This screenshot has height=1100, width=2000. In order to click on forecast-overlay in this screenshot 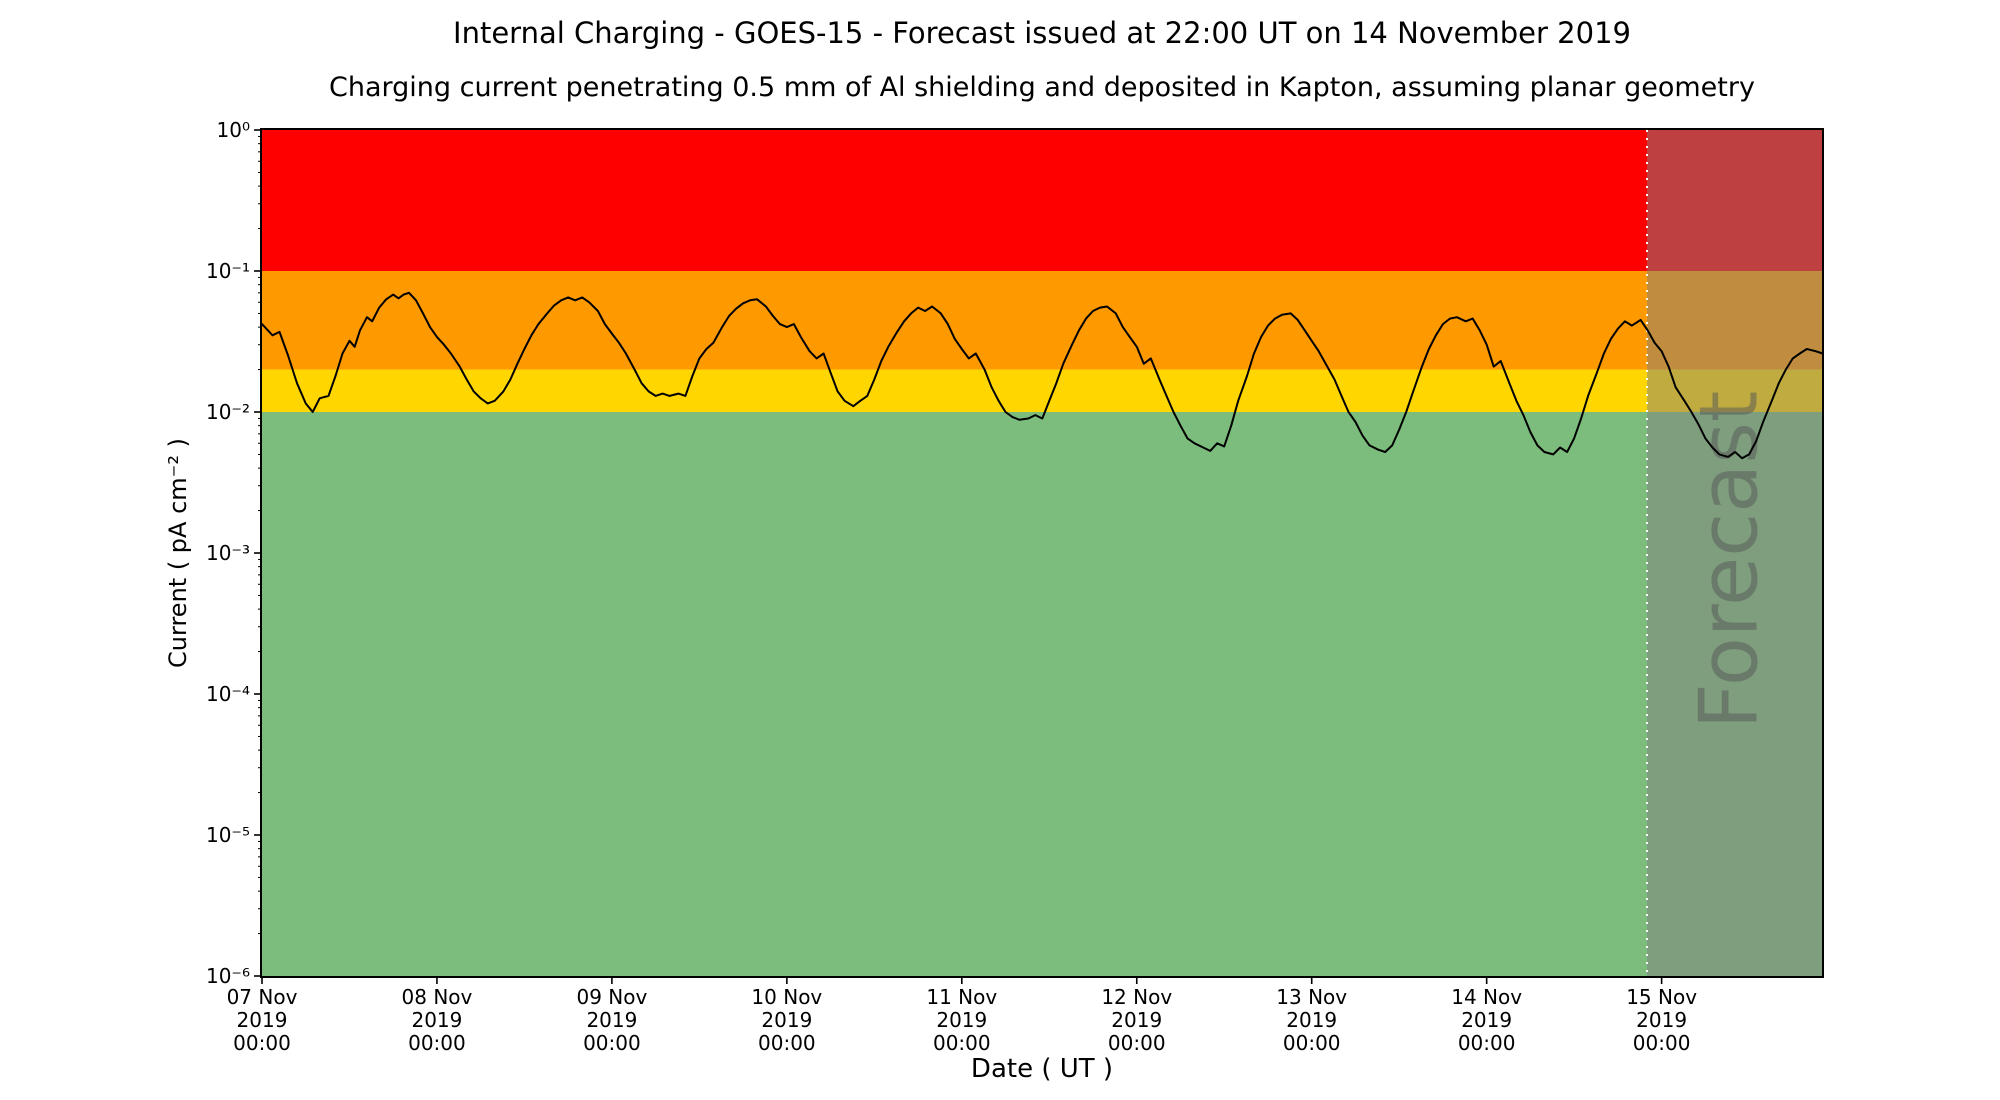, I will do `click(1734, 553)`.